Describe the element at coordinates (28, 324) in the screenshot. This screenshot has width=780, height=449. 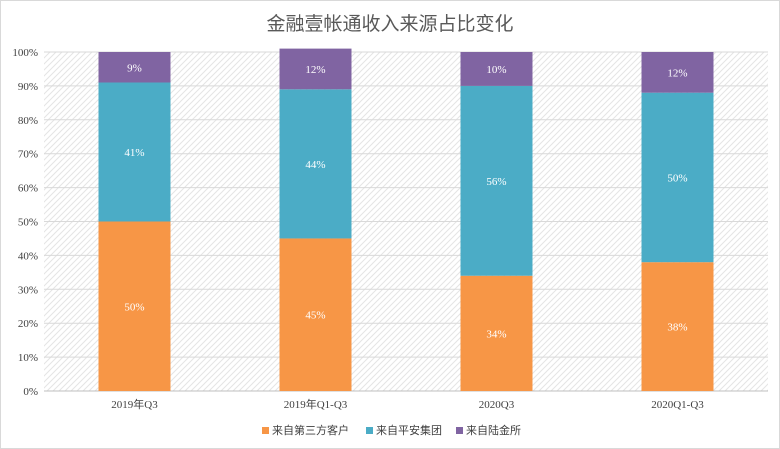
I see `y-tick-label: 20%` at that location.